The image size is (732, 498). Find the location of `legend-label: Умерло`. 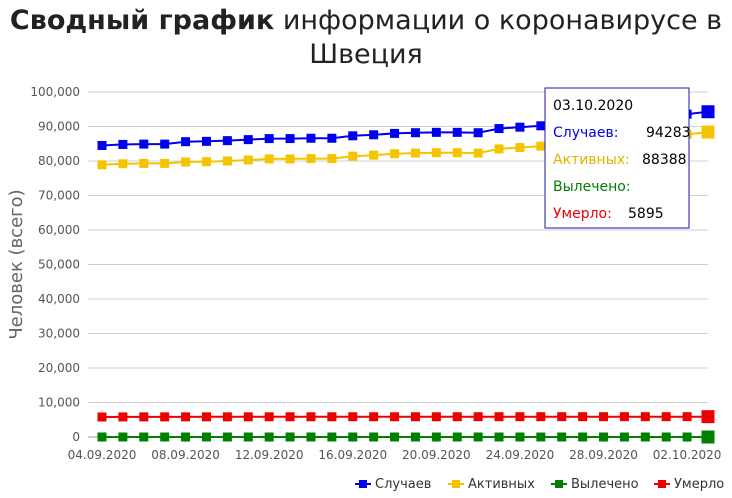

legend-label: Умерло is located at coordinates (699, 484).